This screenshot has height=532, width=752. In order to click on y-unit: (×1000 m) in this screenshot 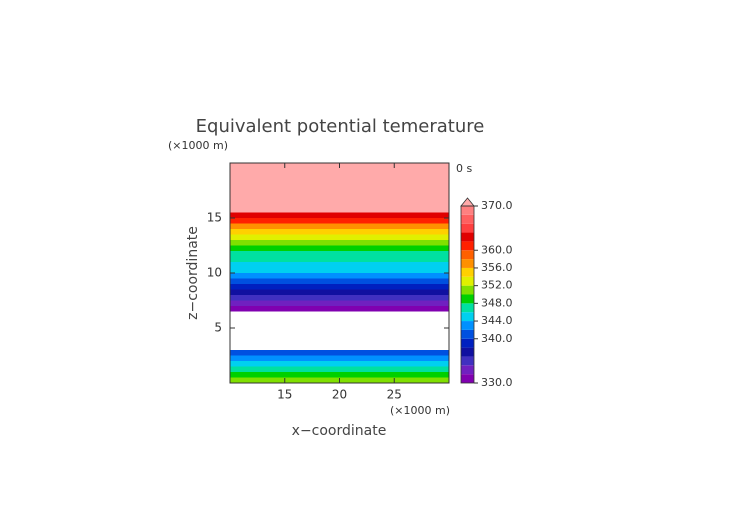, I will do `click(198, 145)`.